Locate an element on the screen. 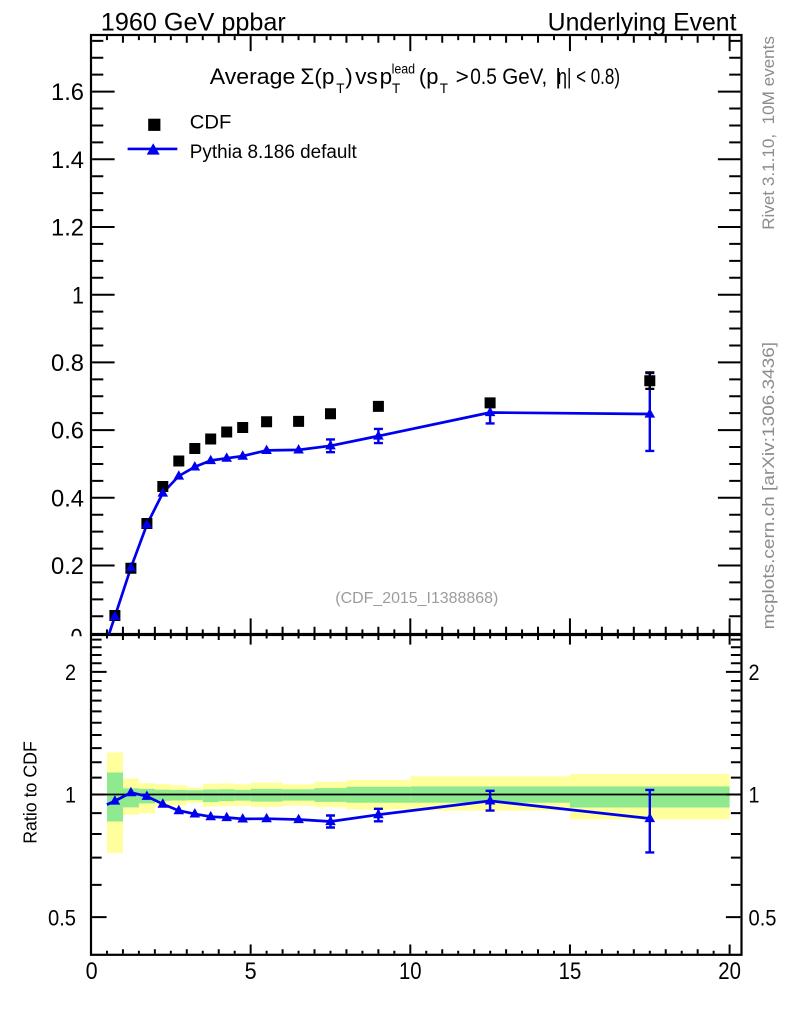  svg-text: GeV, is located at coordinates (524, 76).